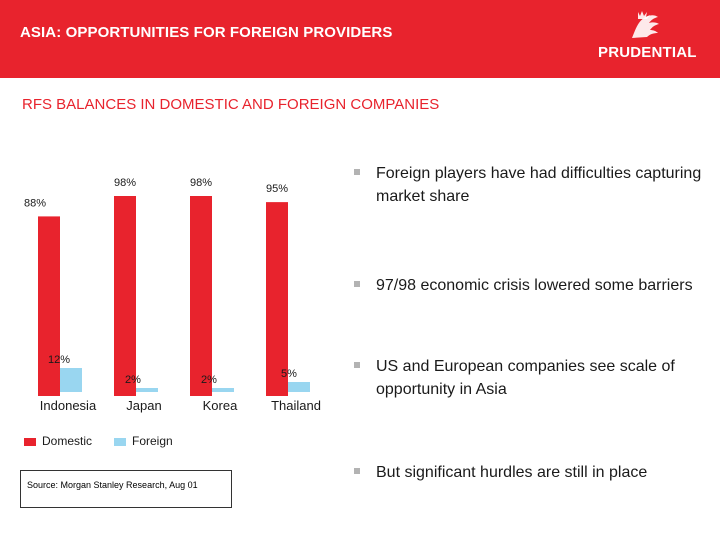 Image resolution: width=720 pixels, height=540 pixels. Describe the element at coordinates (296, 405) in the screenshot. I see `x-tick-label: Thailand` at that location.